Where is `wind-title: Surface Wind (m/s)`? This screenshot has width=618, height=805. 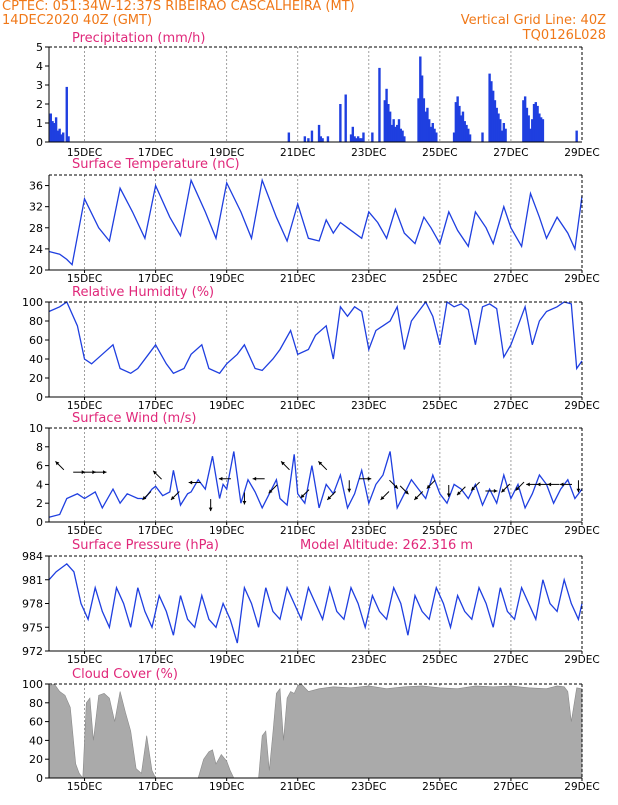
wind-title: Surface Wind (m/s) is located at coordinates (134, 418).